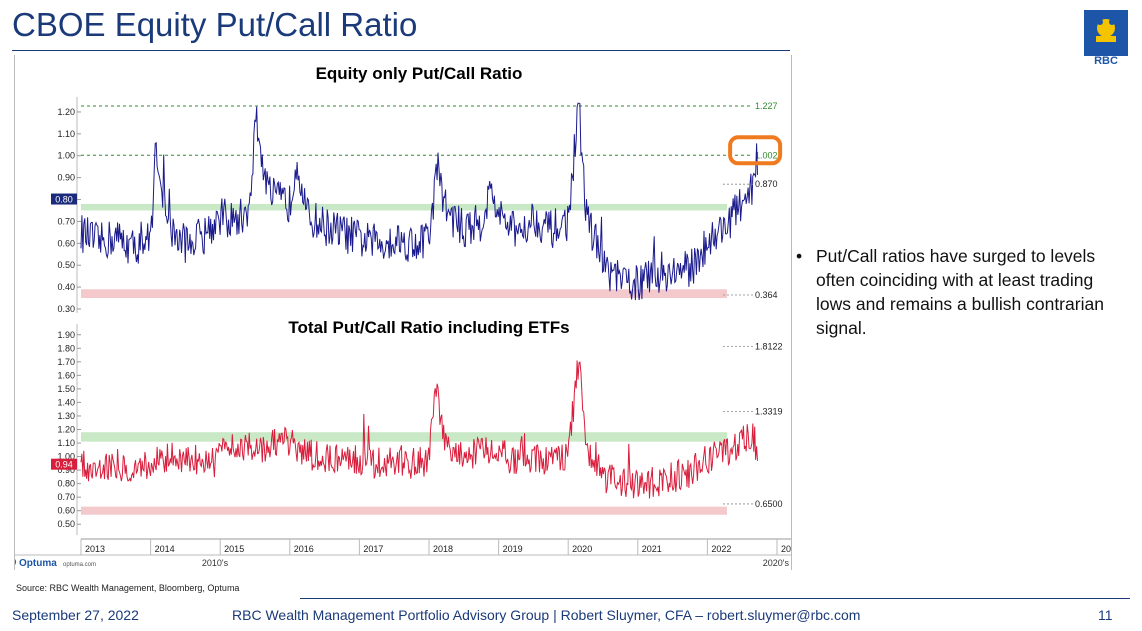  What do you see at coordinates (304, 549) in the screenshot?
I see `x-tick-label: 2016` at bounding box center [304, 549].